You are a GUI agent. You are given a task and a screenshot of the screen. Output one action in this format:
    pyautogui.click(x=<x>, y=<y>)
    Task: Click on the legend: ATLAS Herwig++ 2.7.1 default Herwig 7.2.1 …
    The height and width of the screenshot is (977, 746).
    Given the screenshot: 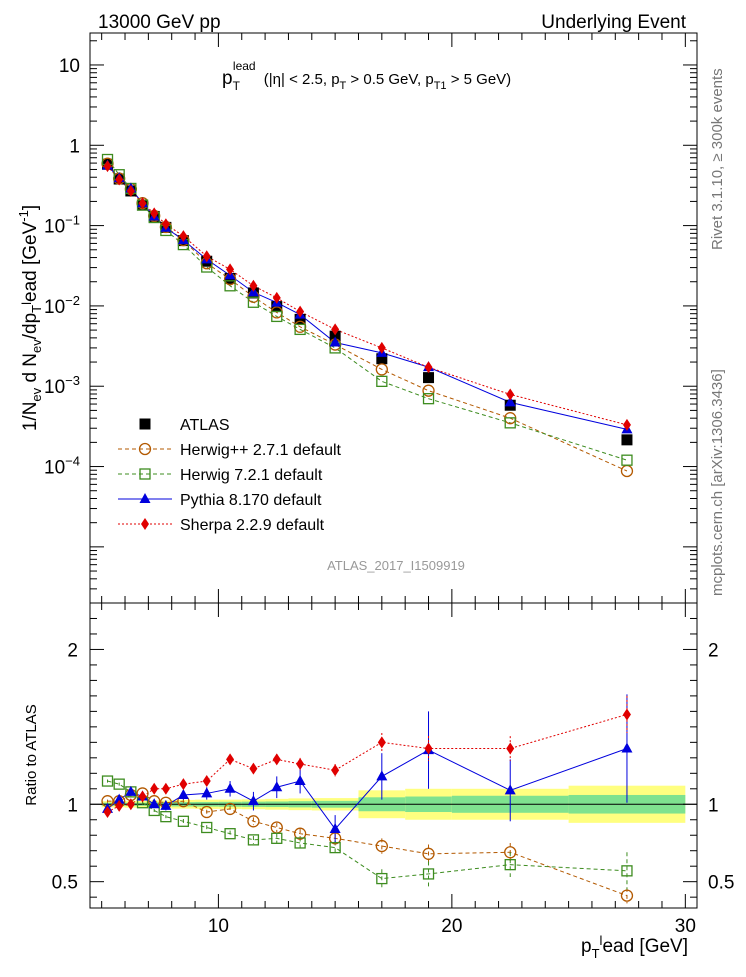 What is the action you would take?
    pyautogui.click(x=230, y=475)
    